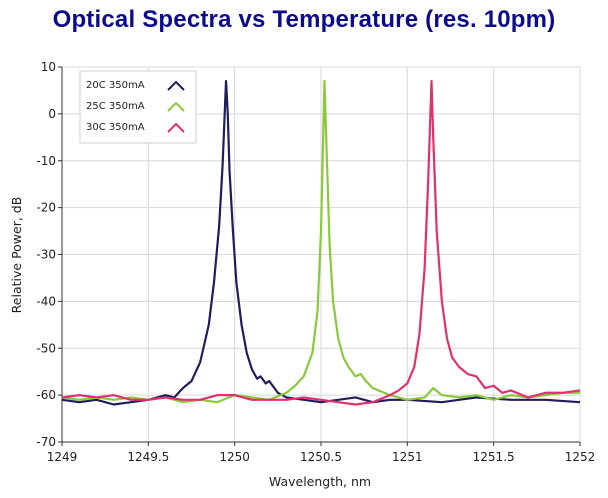 The height and width of the screenshot is (498, 608). I want to click on legend-label: 20C 350mA, so click(115, 85).